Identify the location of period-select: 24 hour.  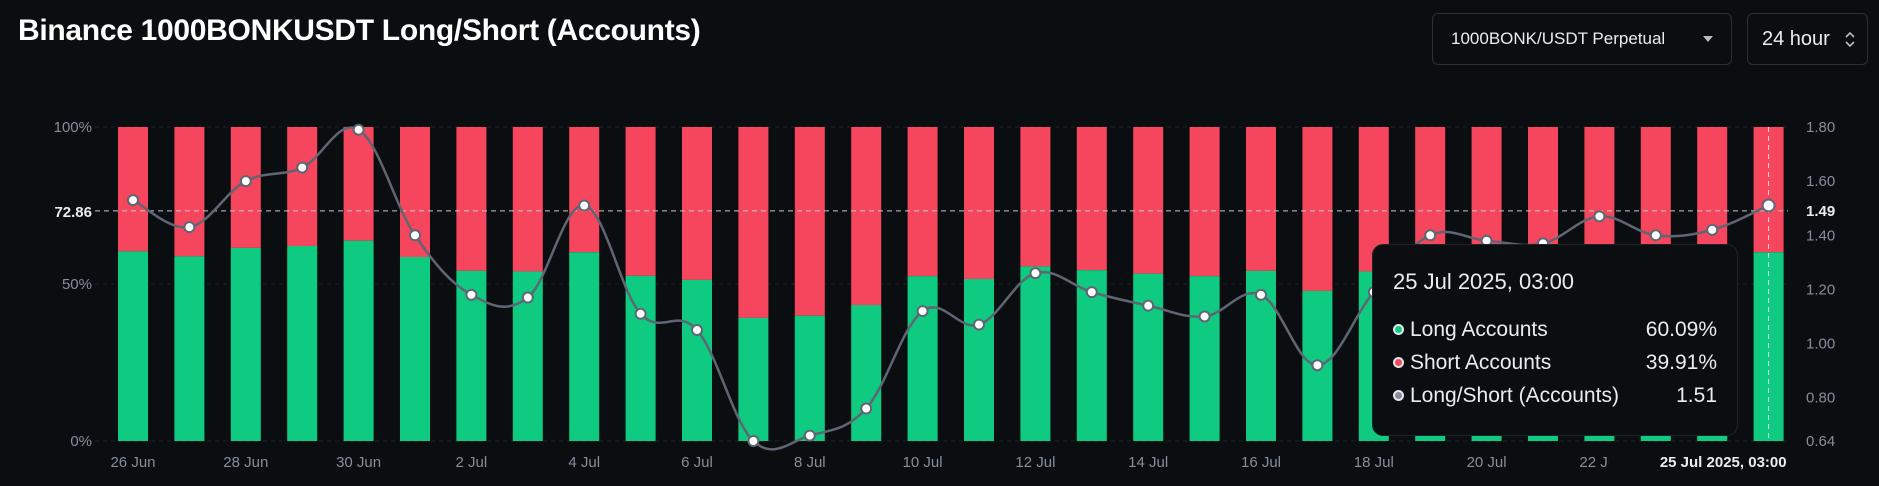
(1807, 39).